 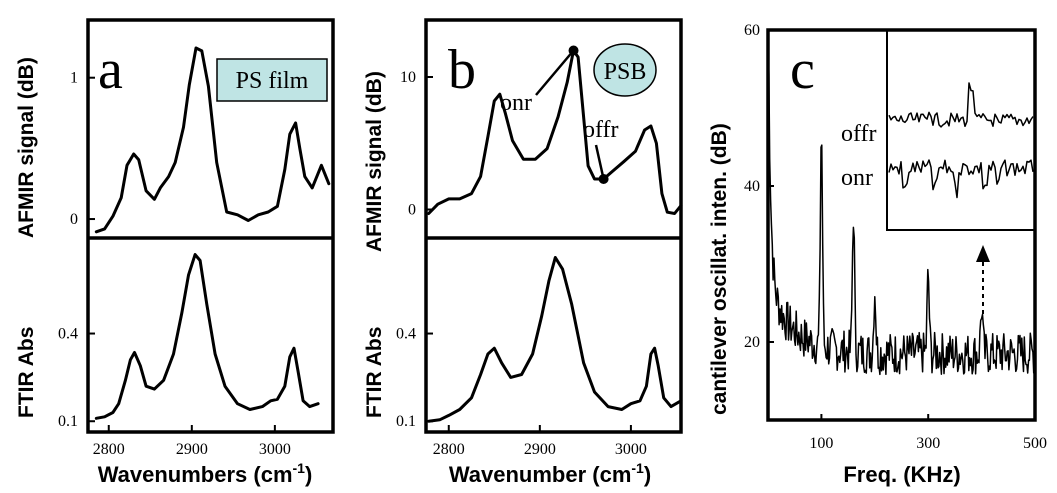 I want to click on panel-a-sample-label: PS film, so click(x=272, y=81).